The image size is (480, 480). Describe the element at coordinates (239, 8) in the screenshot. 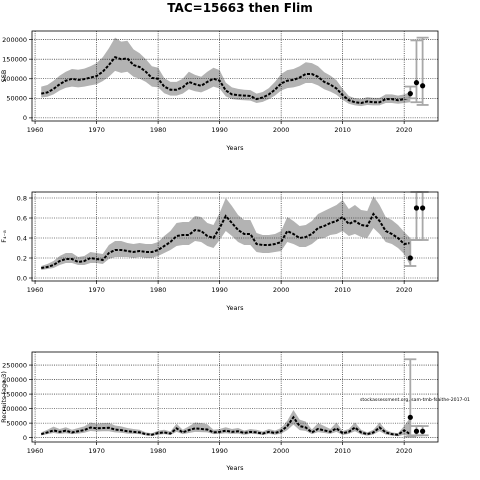

I see `figure-title: TAC=15663 then Flim` at that location.